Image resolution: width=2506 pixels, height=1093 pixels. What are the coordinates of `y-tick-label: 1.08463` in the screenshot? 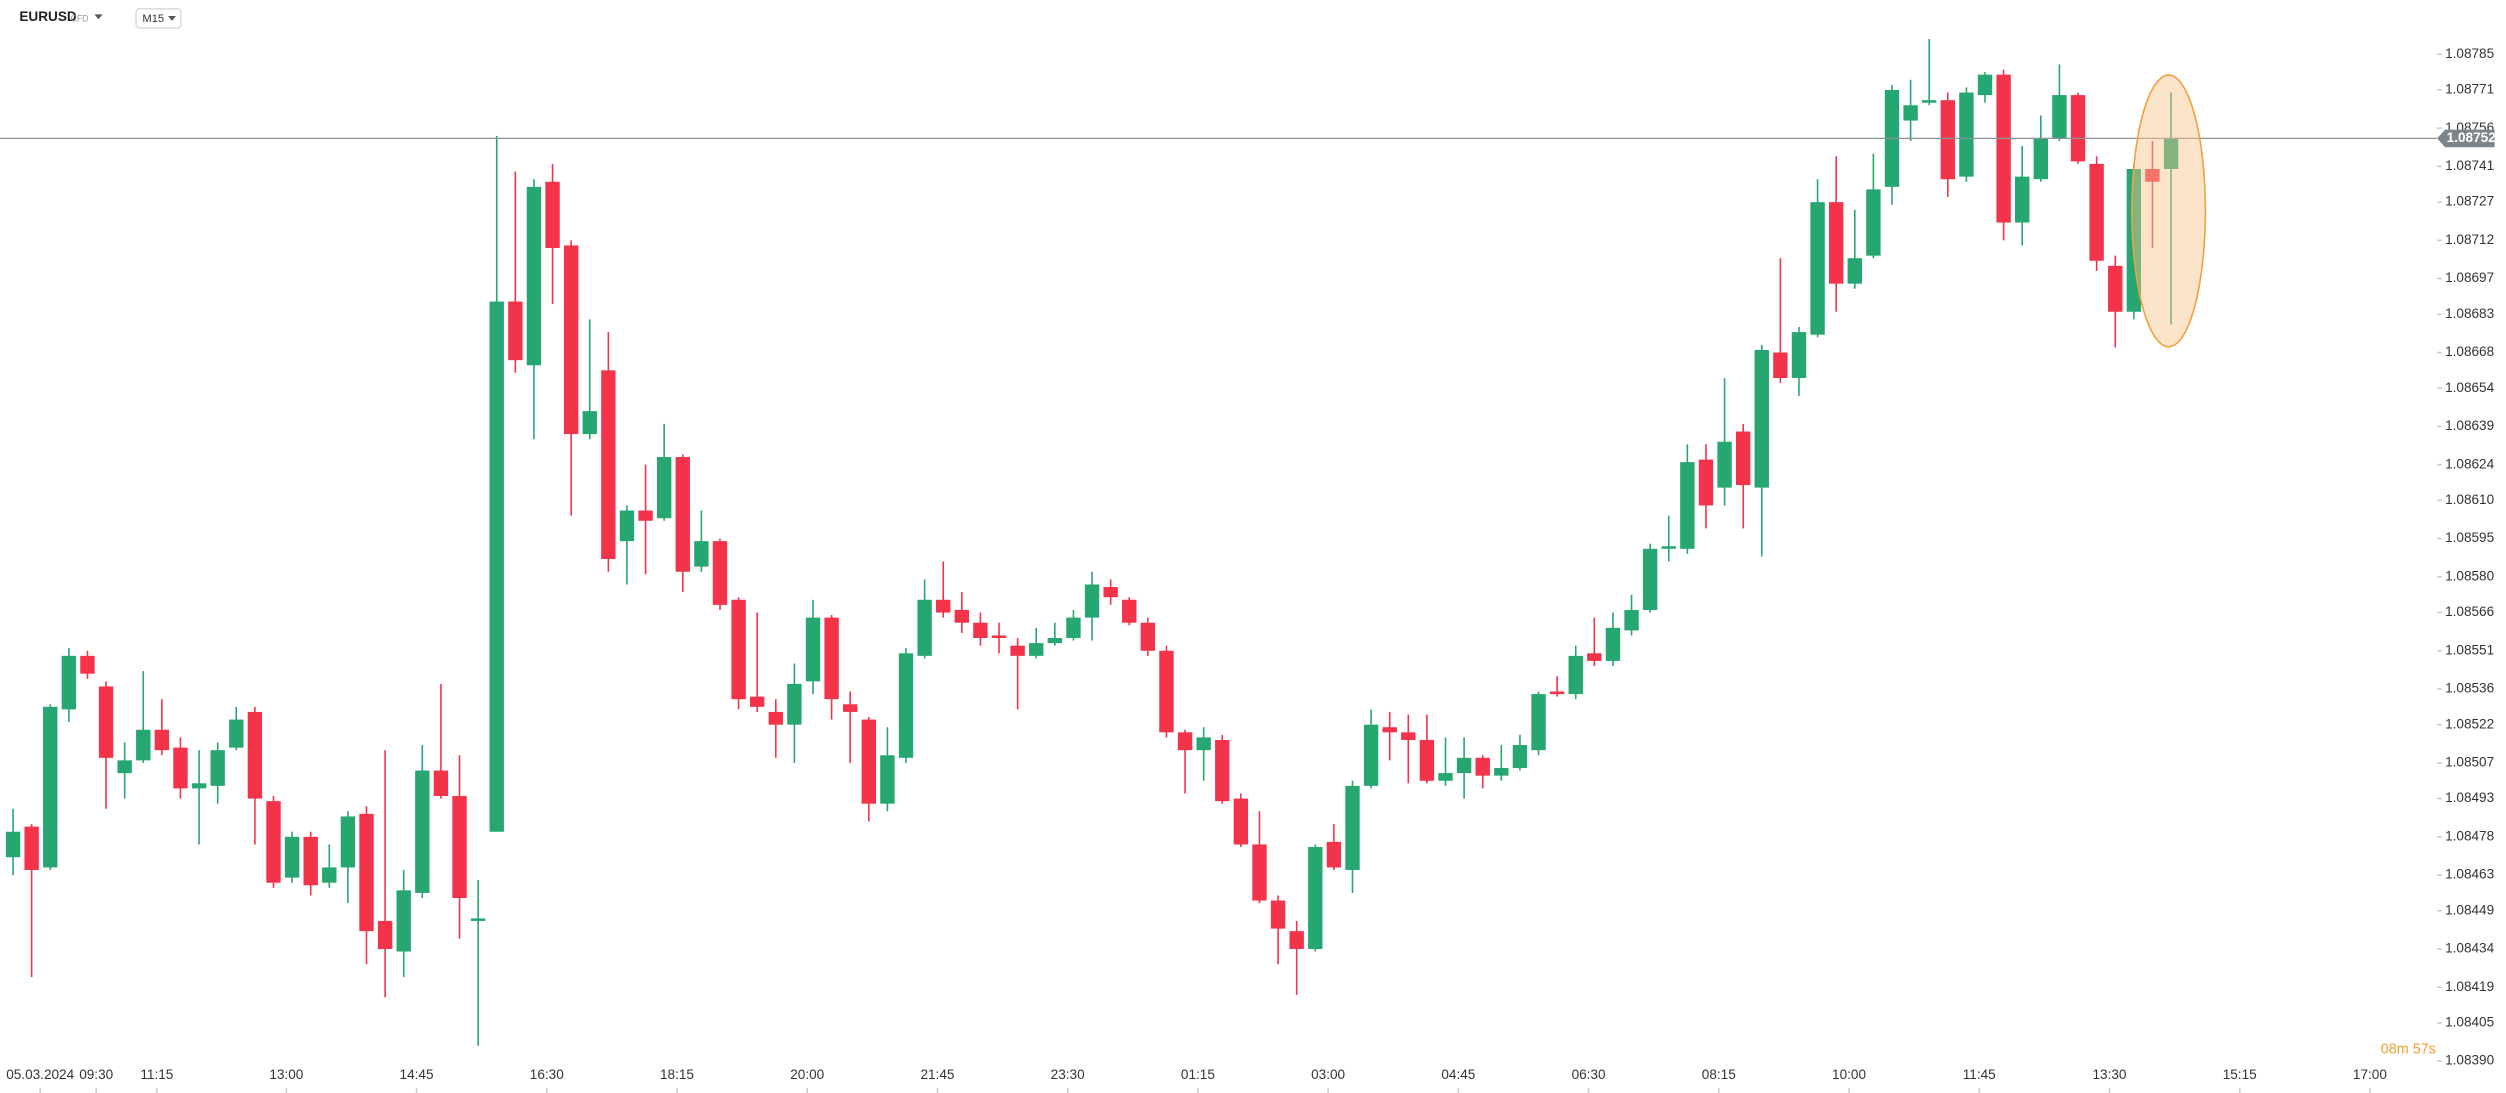 It's located at (2469, 874).